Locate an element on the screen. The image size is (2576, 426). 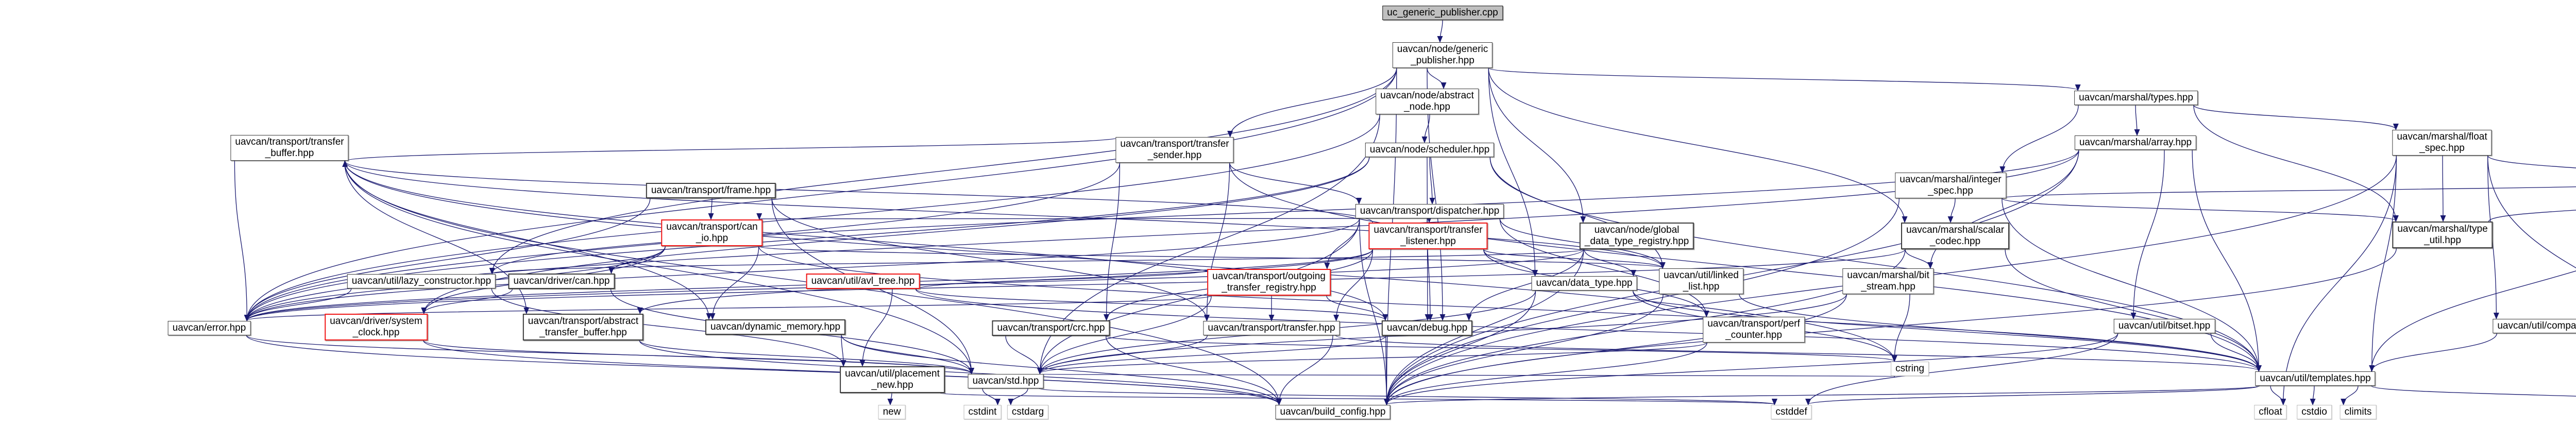
graph-node-bitset: uavcan/util/bitset.hpp is located at coordinates (2164, 326).